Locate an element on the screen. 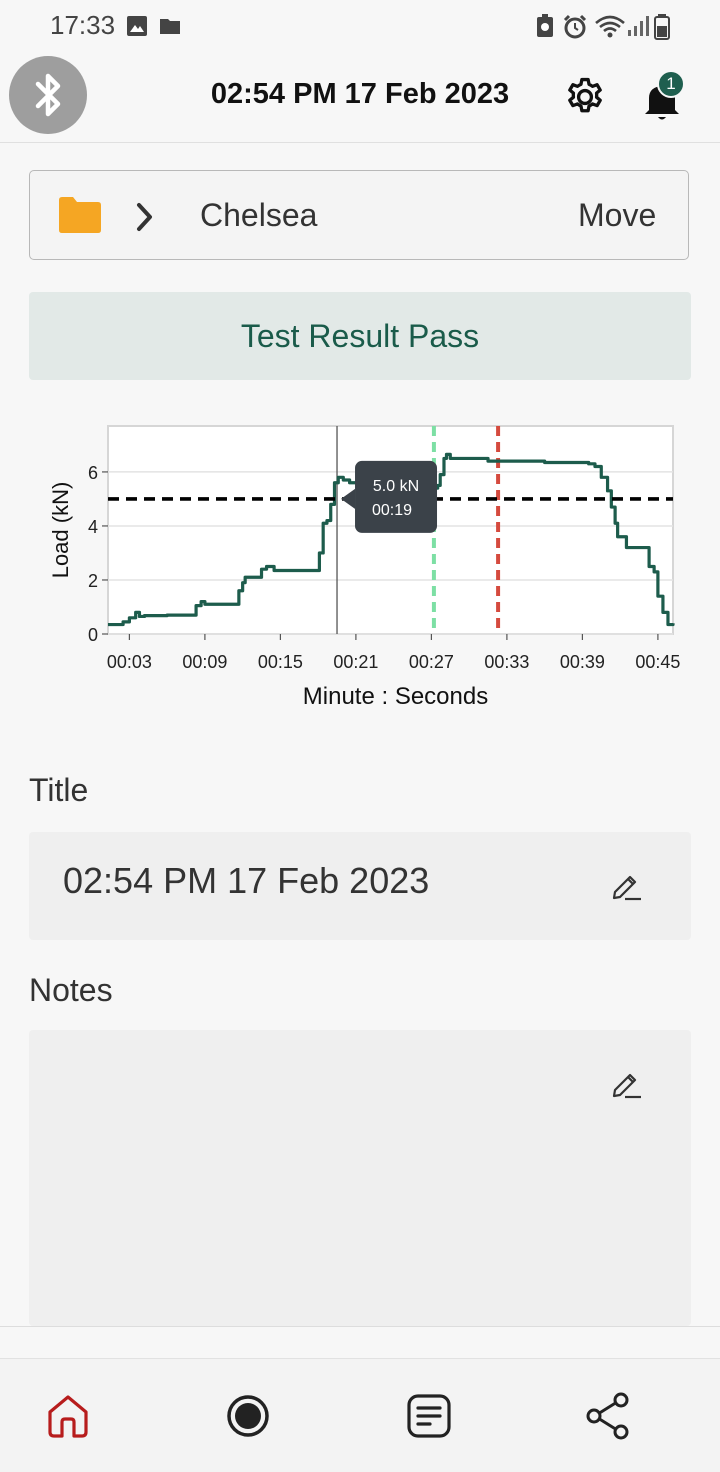 This screenshot has width=720, height=1472. y-tick-label: 0 is located at coordinates (93, 635).